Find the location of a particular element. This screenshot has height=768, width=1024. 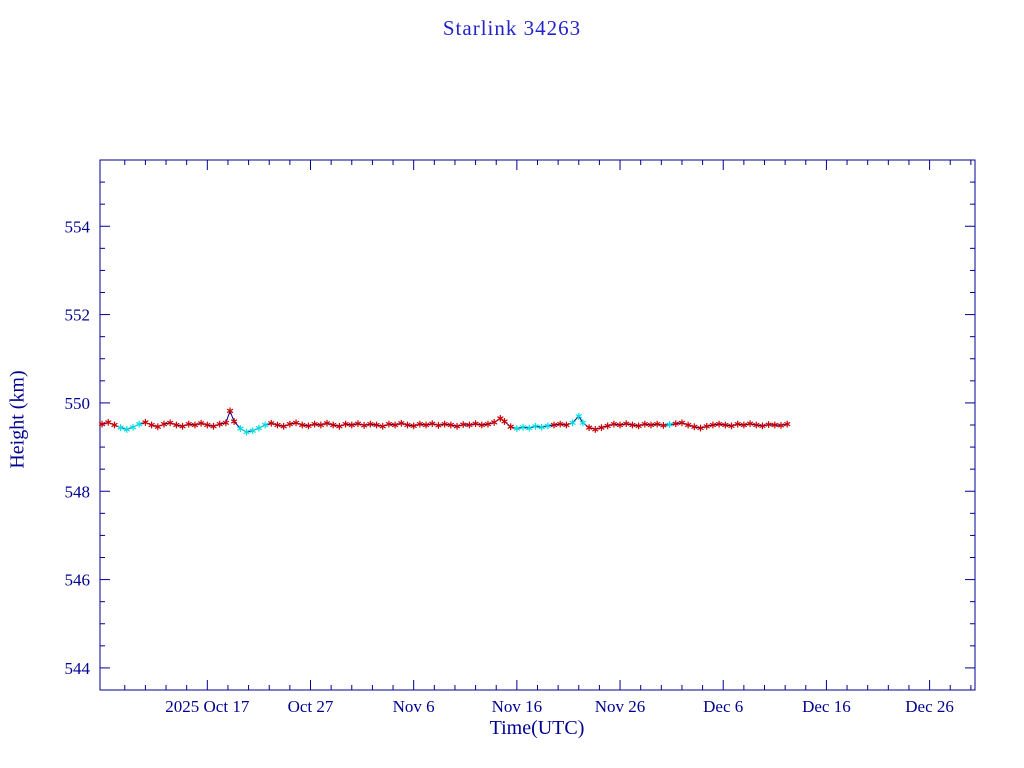

svg-text: Nov 26 is located at coordinates (620, 706).